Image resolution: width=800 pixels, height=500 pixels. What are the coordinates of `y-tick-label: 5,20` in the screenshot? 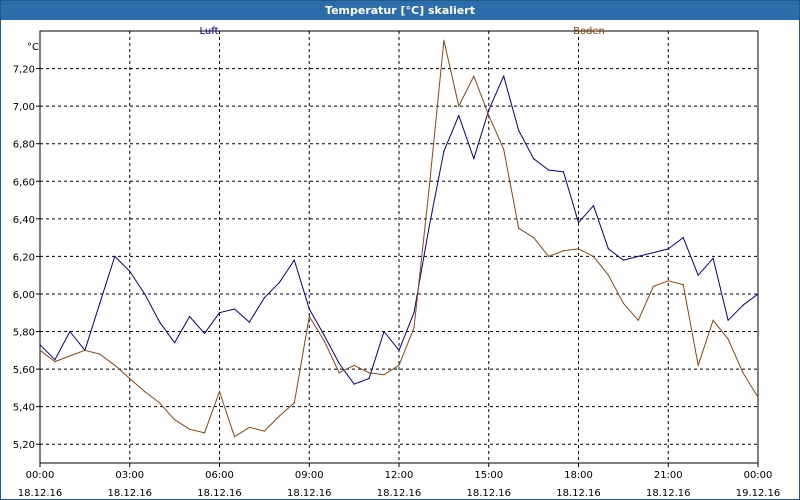 It's located at (24, 445).